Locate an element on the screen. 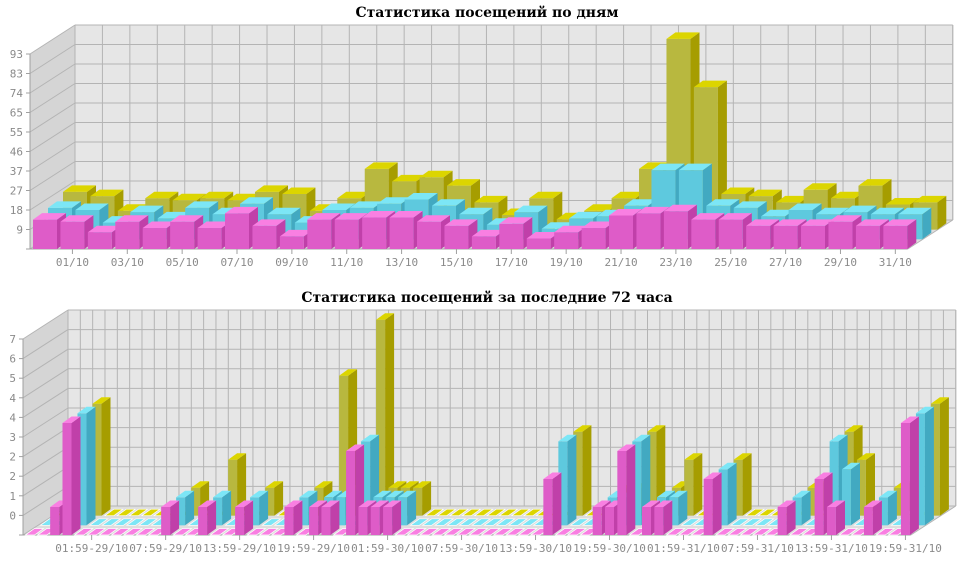  y-tick-label: 37 is located at coordinates (16, 171).